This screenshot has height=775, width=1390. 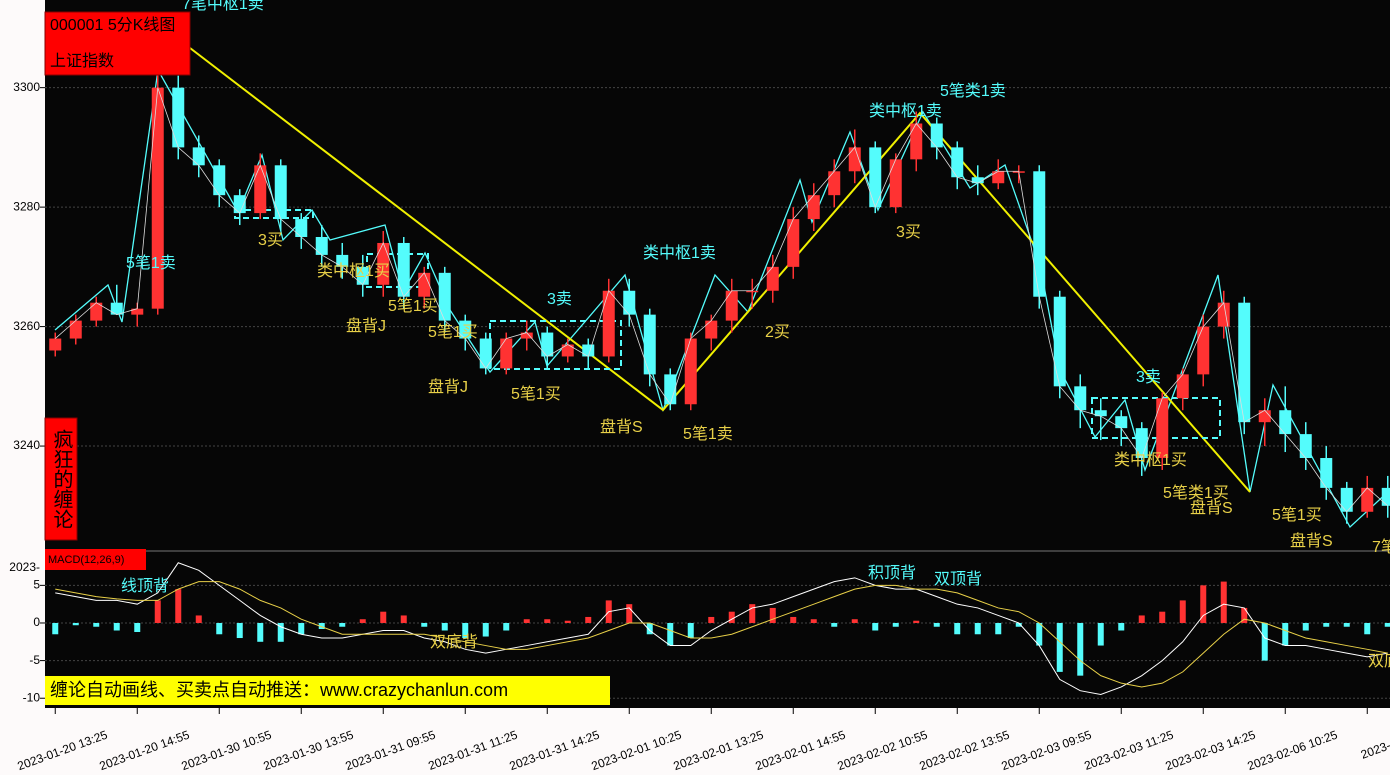 What do you see at coordinates (270, 240) in the screenshot?
I see `annotation: 3买` at bounding box center [270, 240].